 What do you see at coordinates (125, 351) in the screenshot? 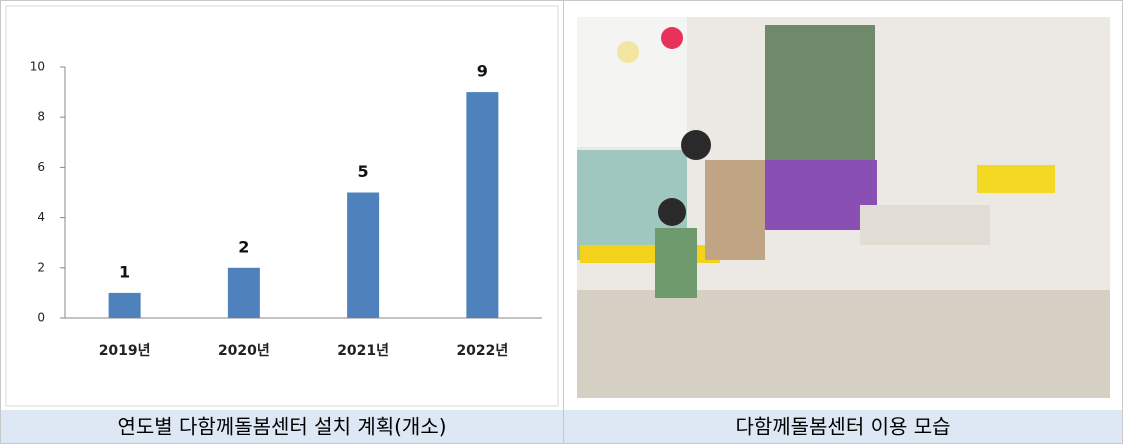
I see `x-tick-label: 2019년` at bounding box center [125, 351].